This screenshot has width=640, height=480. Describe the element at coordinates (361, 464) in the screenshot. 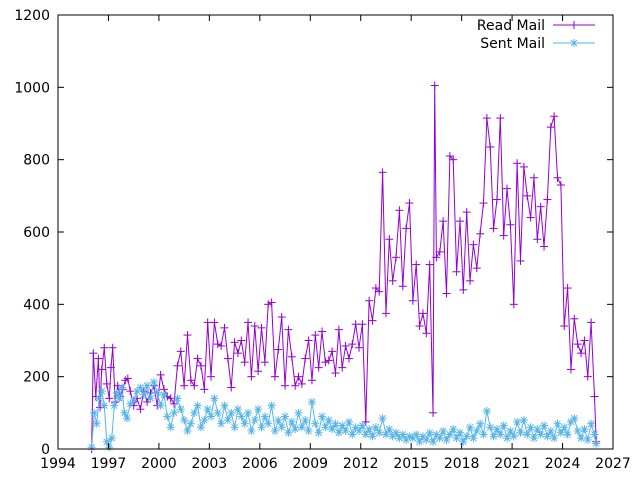

I see `x-tick-label: 2012` at that location.